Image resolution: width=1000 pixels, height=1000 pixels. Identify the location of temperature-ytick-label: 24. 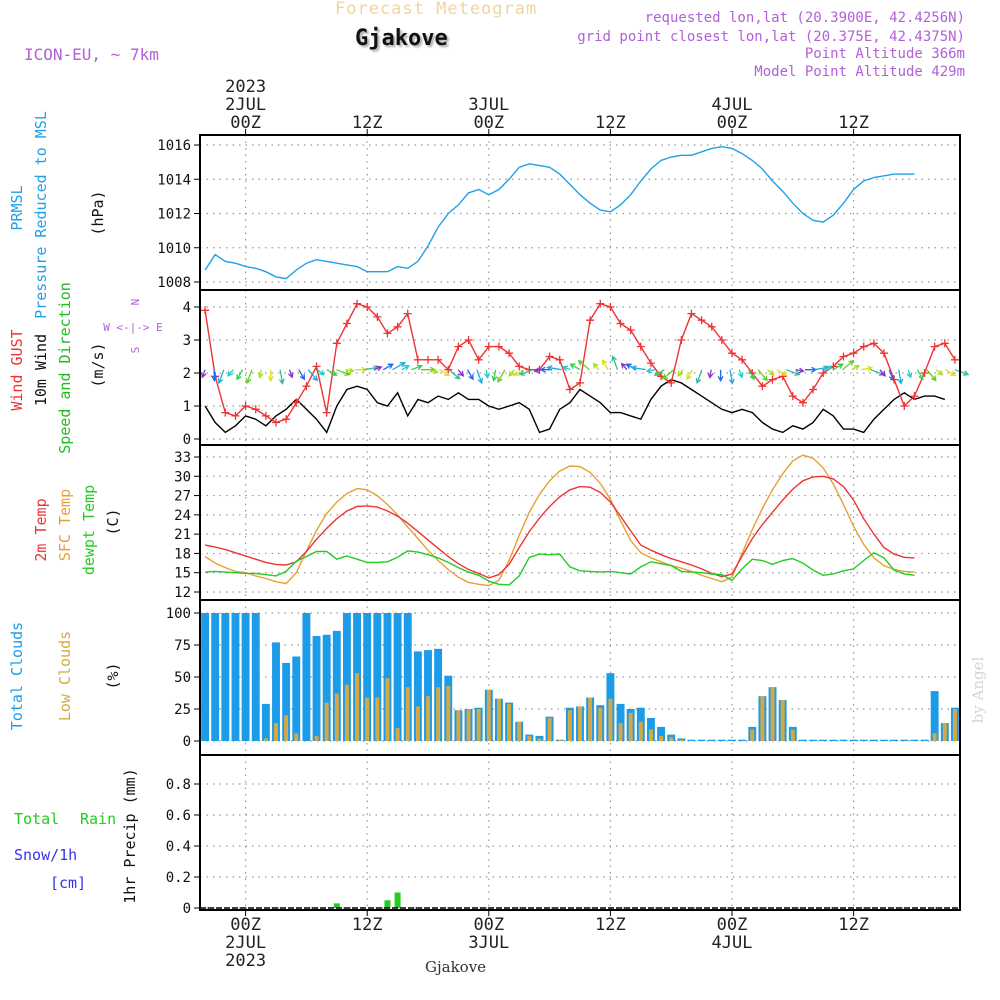
(182, 516).